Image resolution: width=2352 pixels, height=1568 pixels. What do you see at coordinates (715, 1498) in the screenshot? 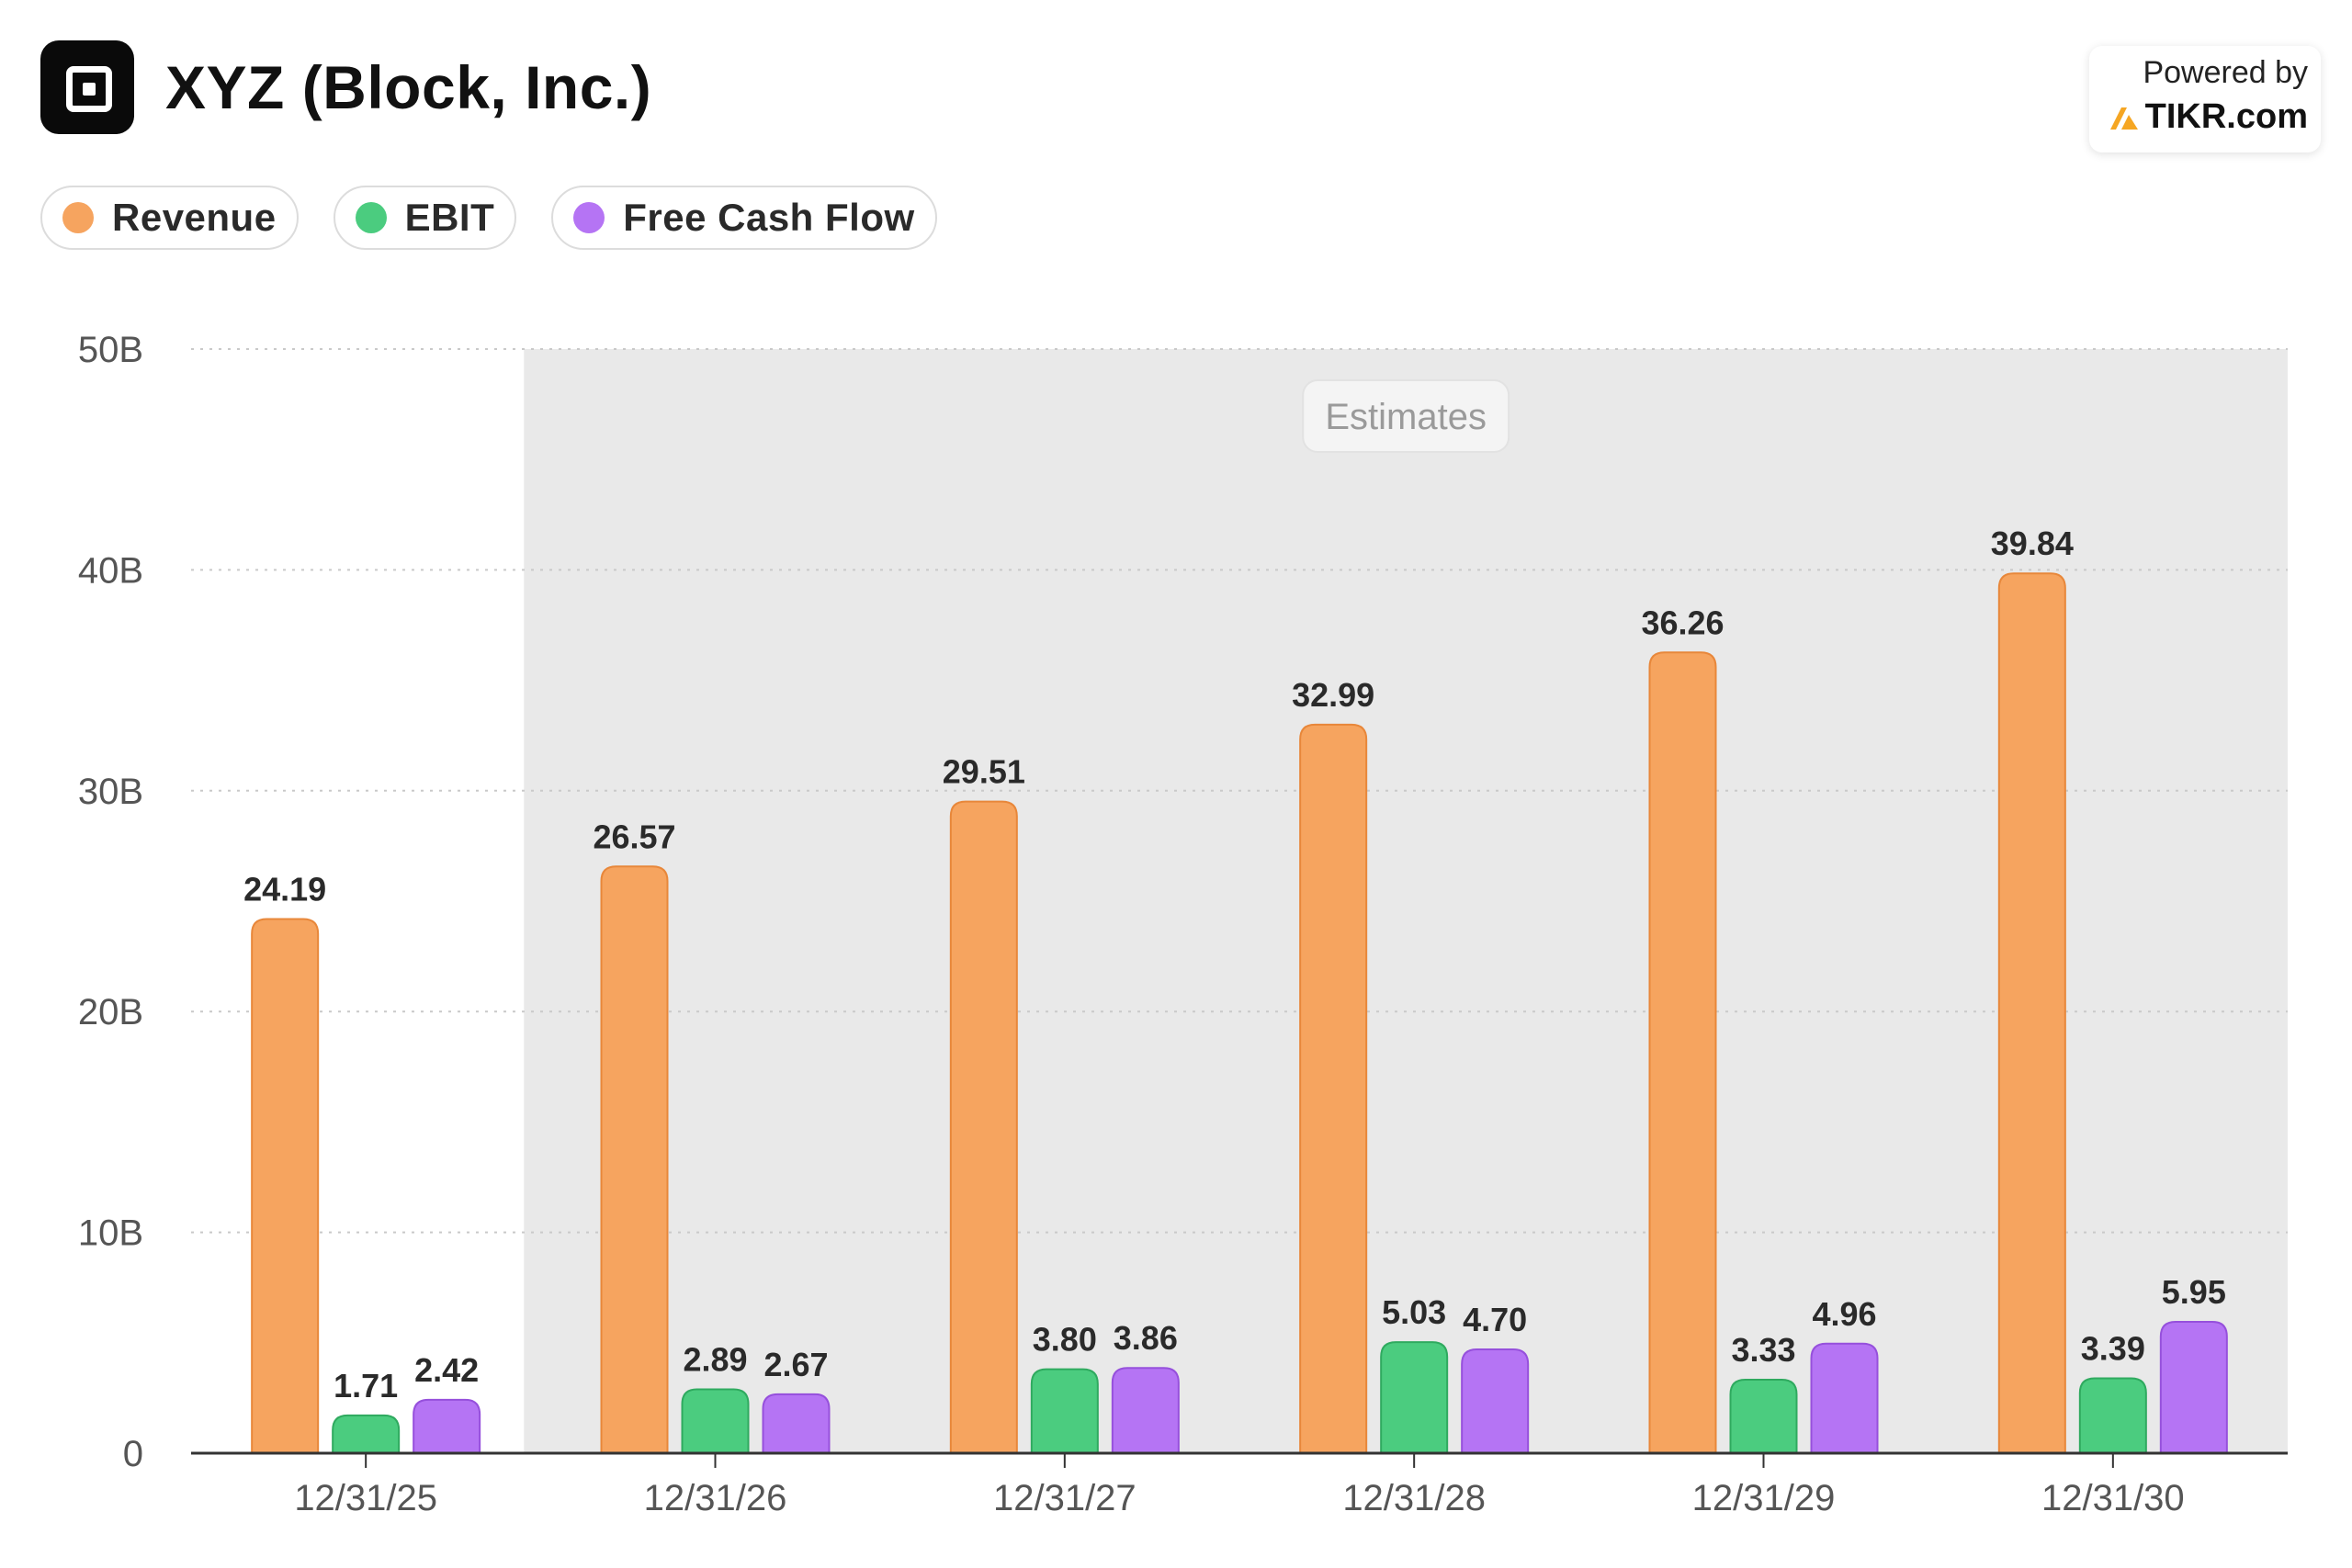
I see `x-tick-label: 12/31/26` at bounding box center [715, 1498].